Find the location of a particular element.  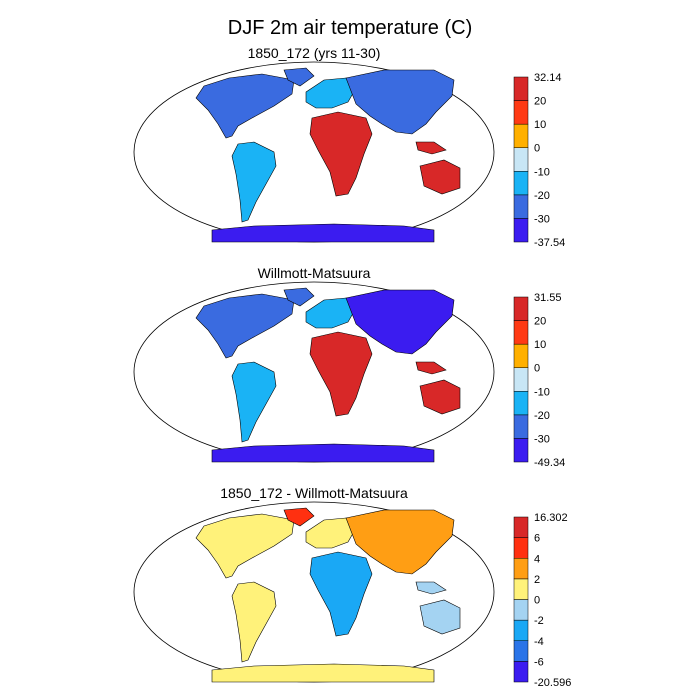

figure-title: DJF 2m air temperature (C) is located at coordinates (350, 28).